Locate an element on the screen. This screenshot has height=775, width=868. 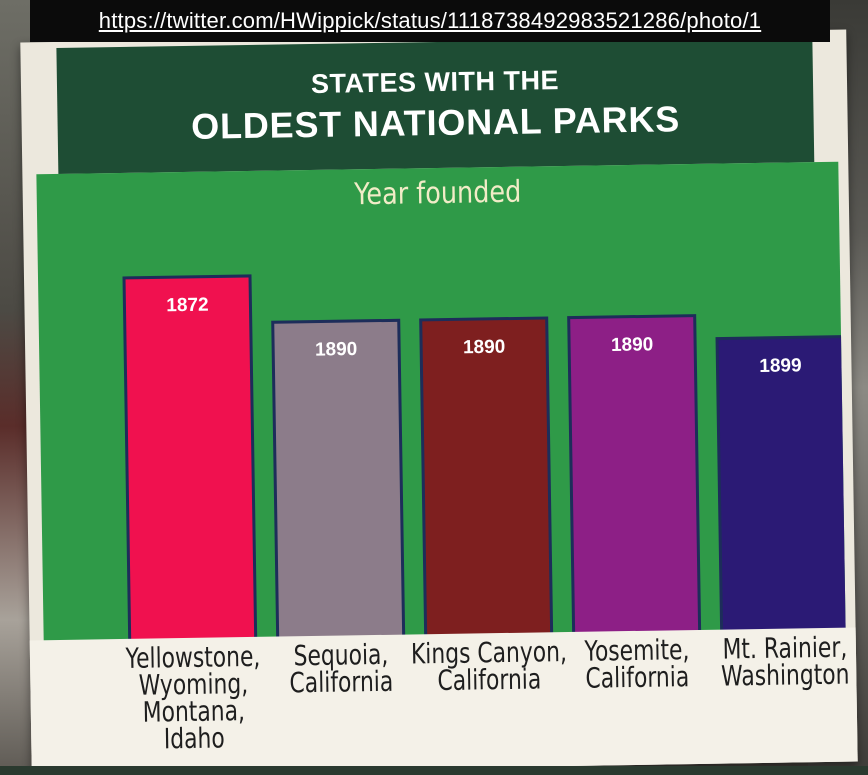
bar-yellowstone is located at coordinates (190, 459).